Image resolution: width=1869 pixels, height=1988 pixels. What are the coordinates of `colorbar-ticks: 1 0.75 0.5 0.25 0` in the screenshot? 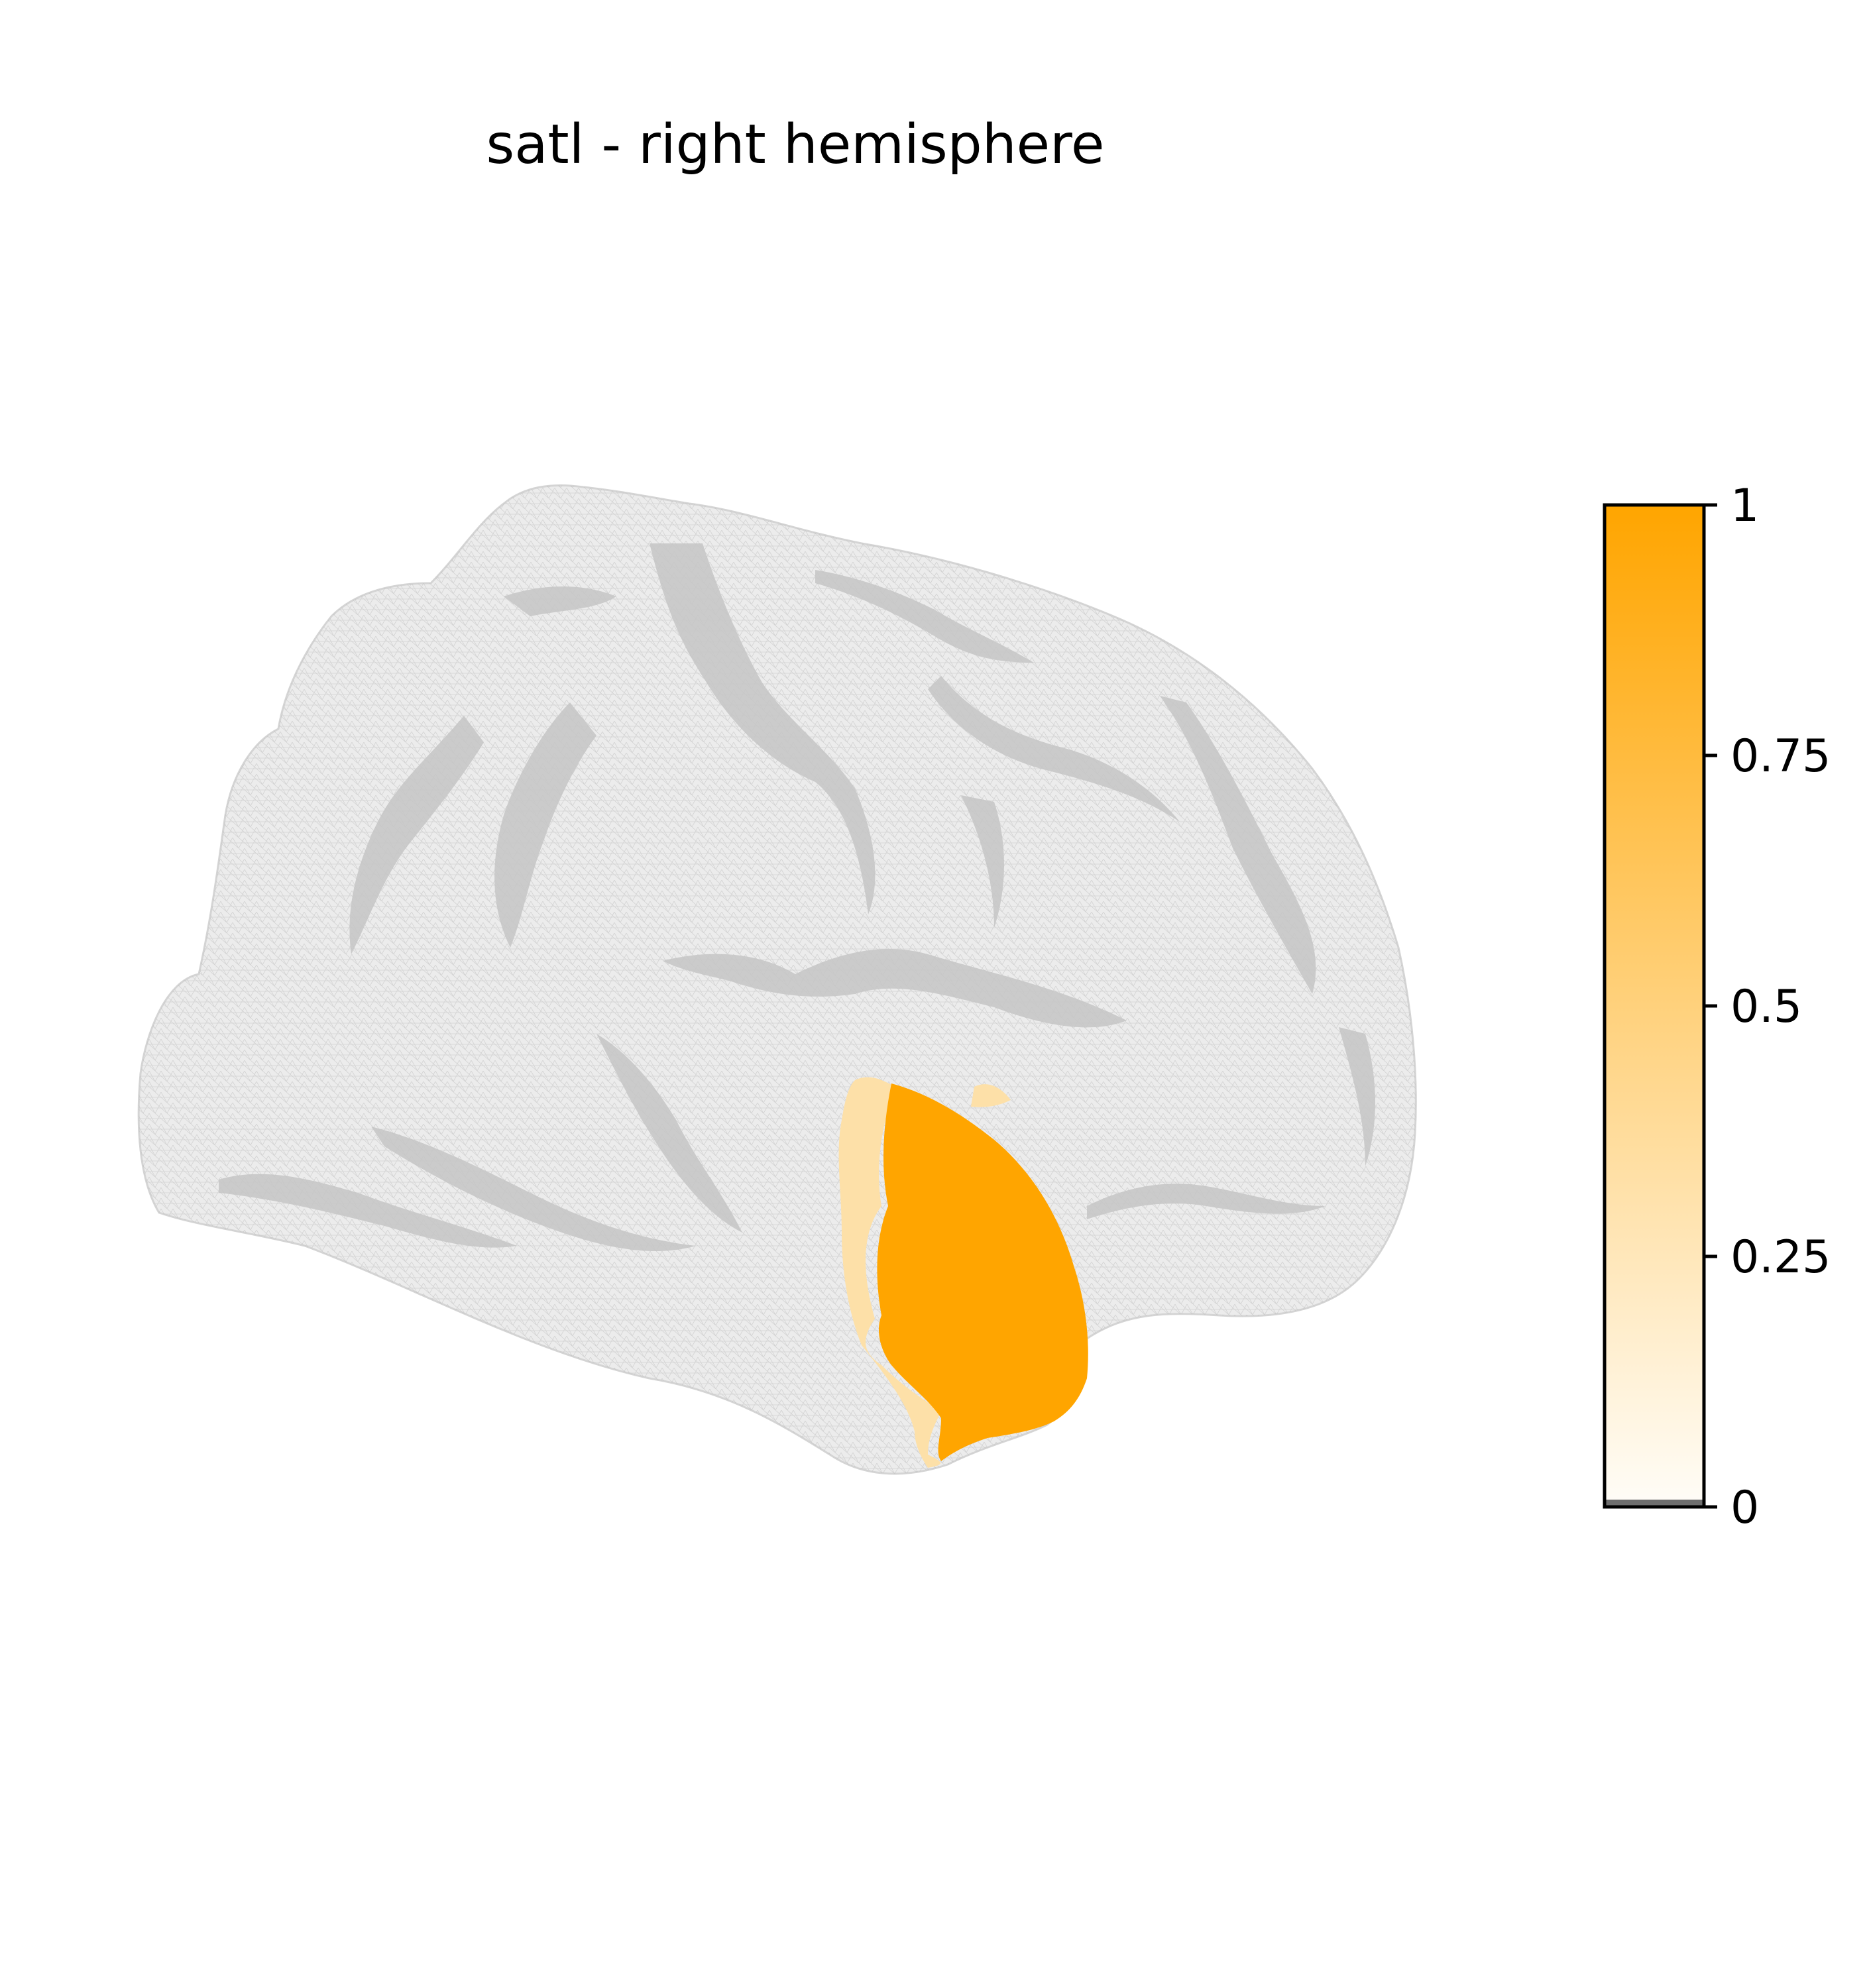 It's located at (1768, 1007).